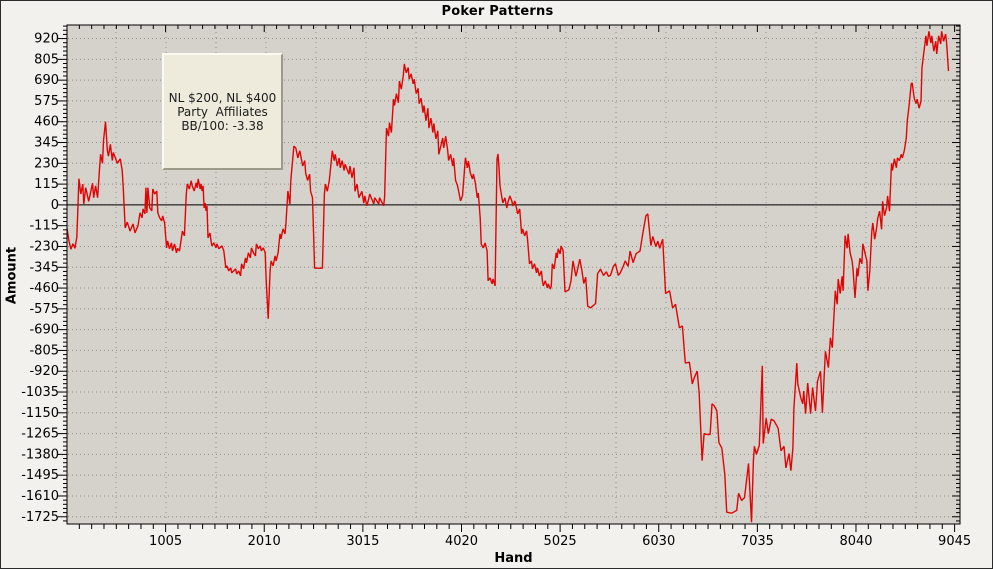 This screenshot has width=993, height=569. I want to click on y-tick-label: -460, so click(44, 288).